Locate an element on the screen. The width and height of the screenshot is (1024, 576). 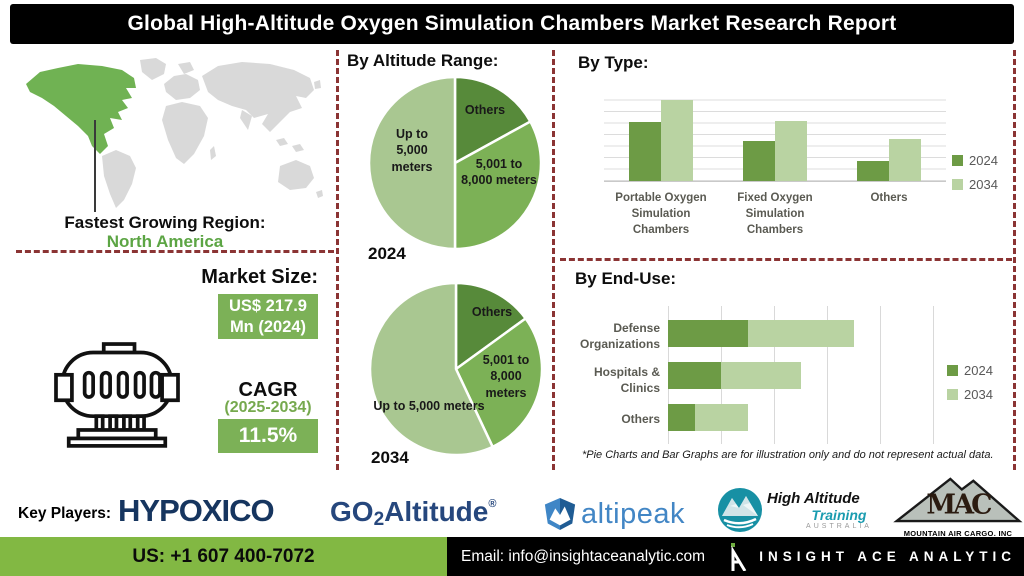
divider-horizontal-left is located at coordinates (175, 251).